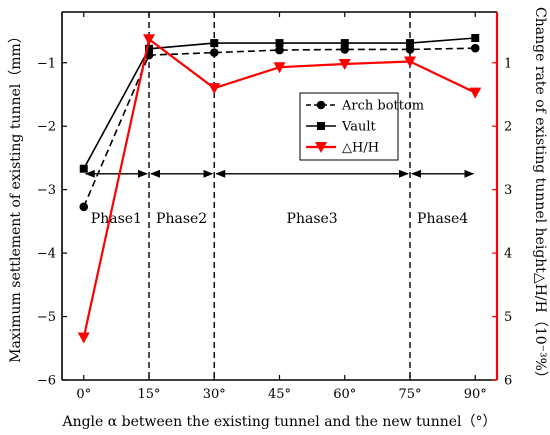 The width and height of the screenshot is (550, 435). What do you see at coordinates (46, 254) in the screenshot?
I see `y-left-tick-label: −4` at bounding box center [46, 254].